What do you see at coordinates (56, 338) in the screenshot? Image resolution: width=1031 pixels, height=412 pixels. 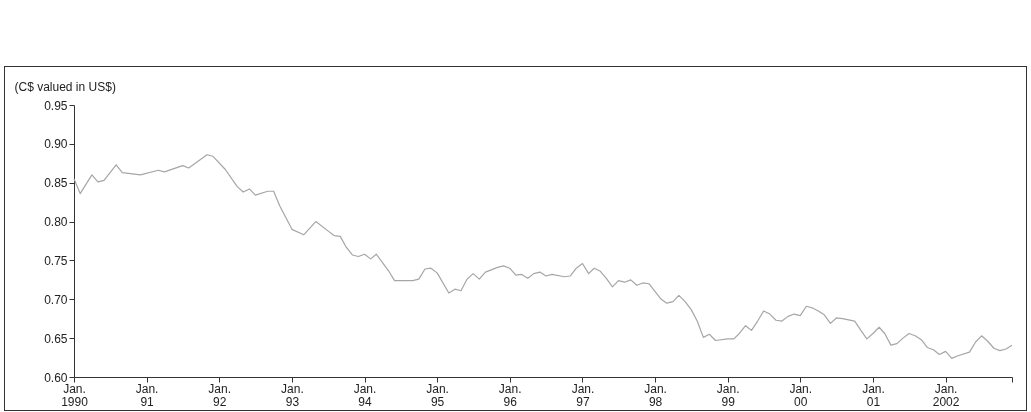 I see `y-tick-label: 0.65` at bounding box center [56, 338].